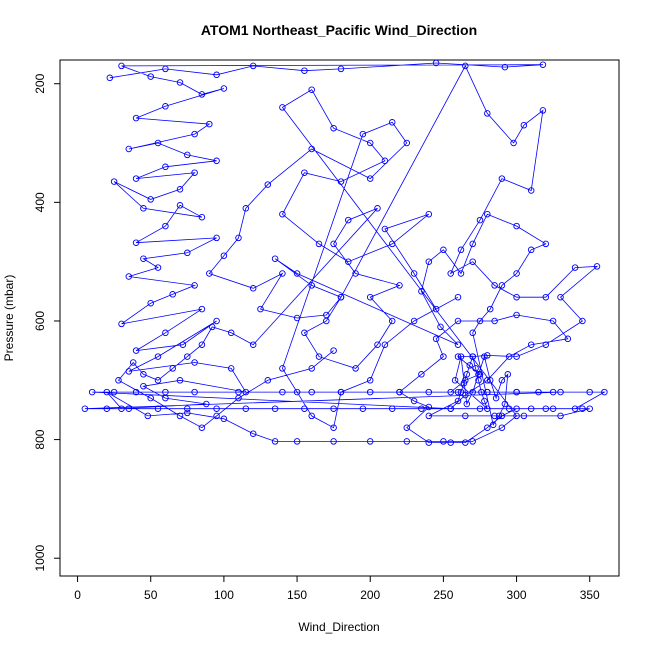 The width and height of the screenshot is (650, 650). I want to click on x-axis-label: Wind_Direction, so click(338, 627).